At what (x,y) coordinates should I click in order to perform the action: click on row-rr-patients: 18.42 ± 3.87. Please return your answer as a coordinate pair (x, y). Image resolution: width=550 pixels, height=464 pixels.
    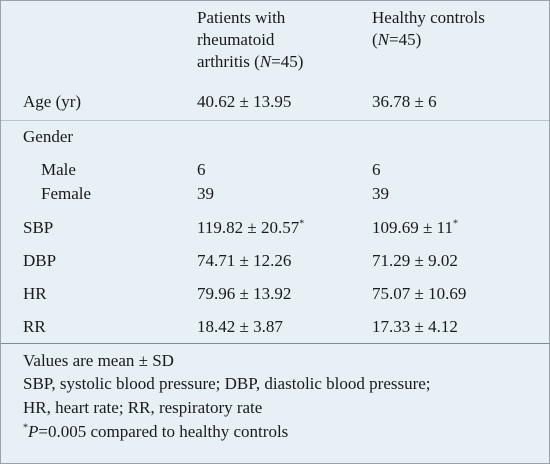
    Looking at the image, I should click on (240, 326).